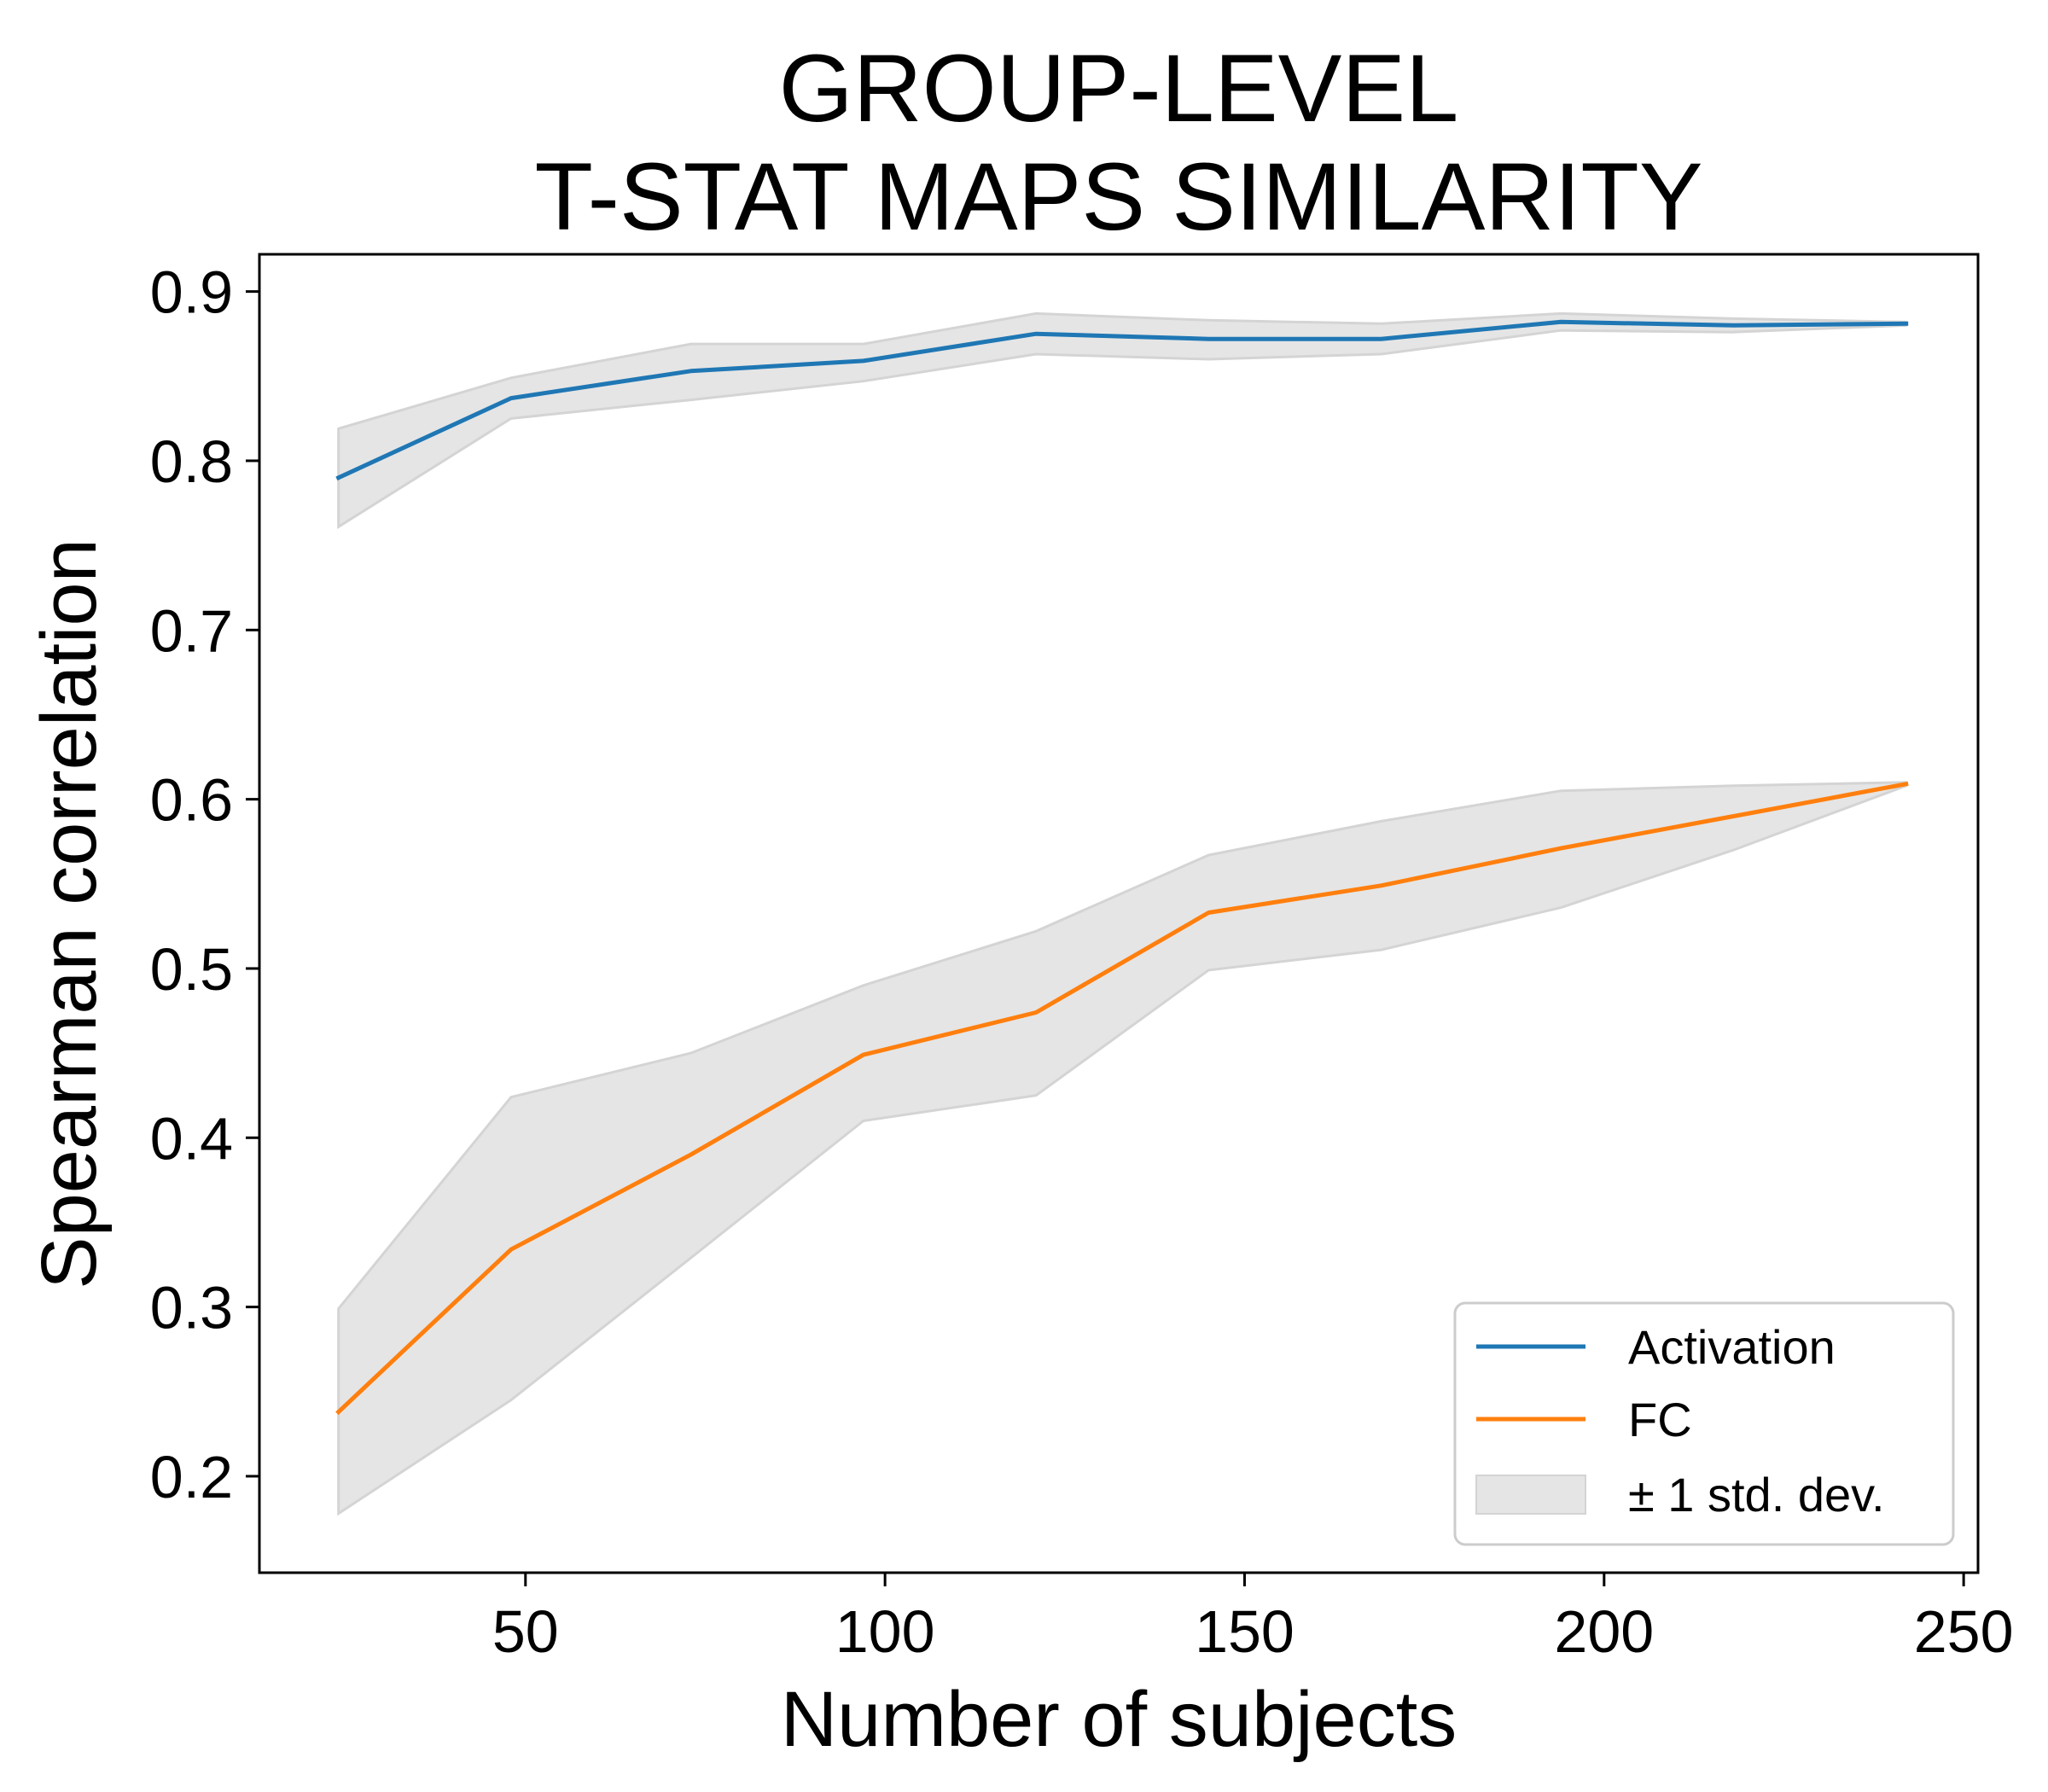 This screenshot has width=2048, height=1792. I want to click on x-axis-ticks: 50 100 150 200 250, so click(1253, 1619).